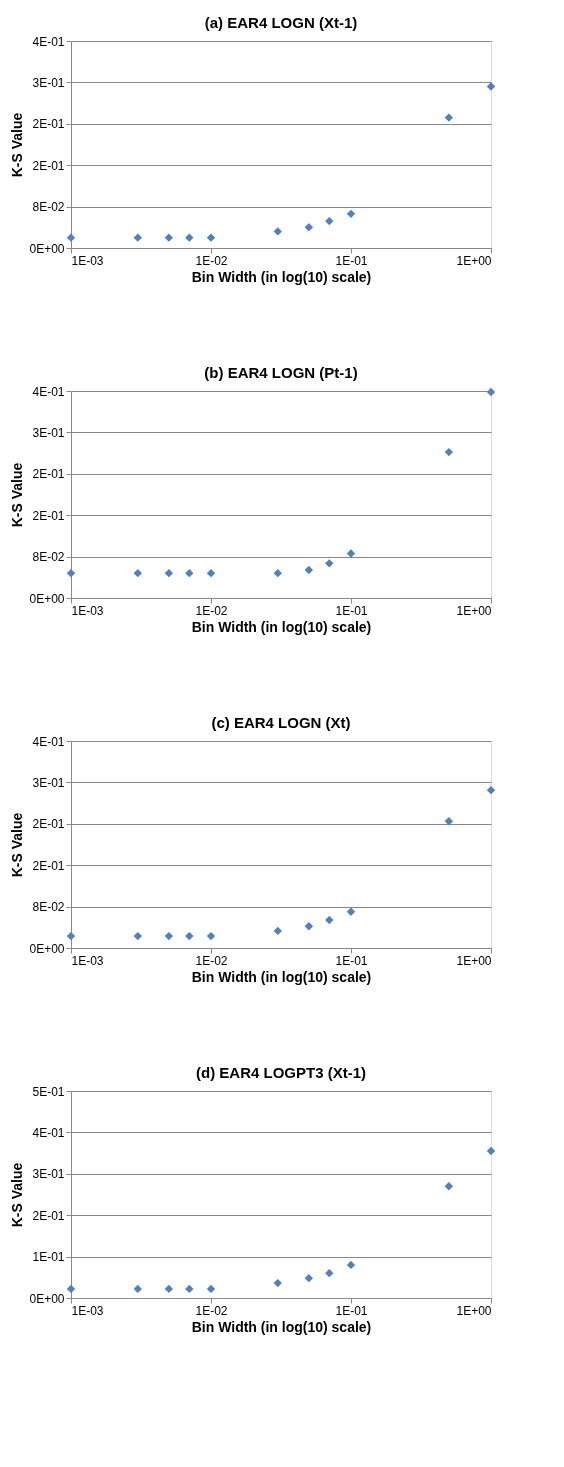 The height and width of the screenshot is (1467, 564). What do you see at coordinates (281, 372) in the screenshot?
I see `chart-title: (b) EAR4 LOGN (Pt-1)` at bounding box center [281, 372].